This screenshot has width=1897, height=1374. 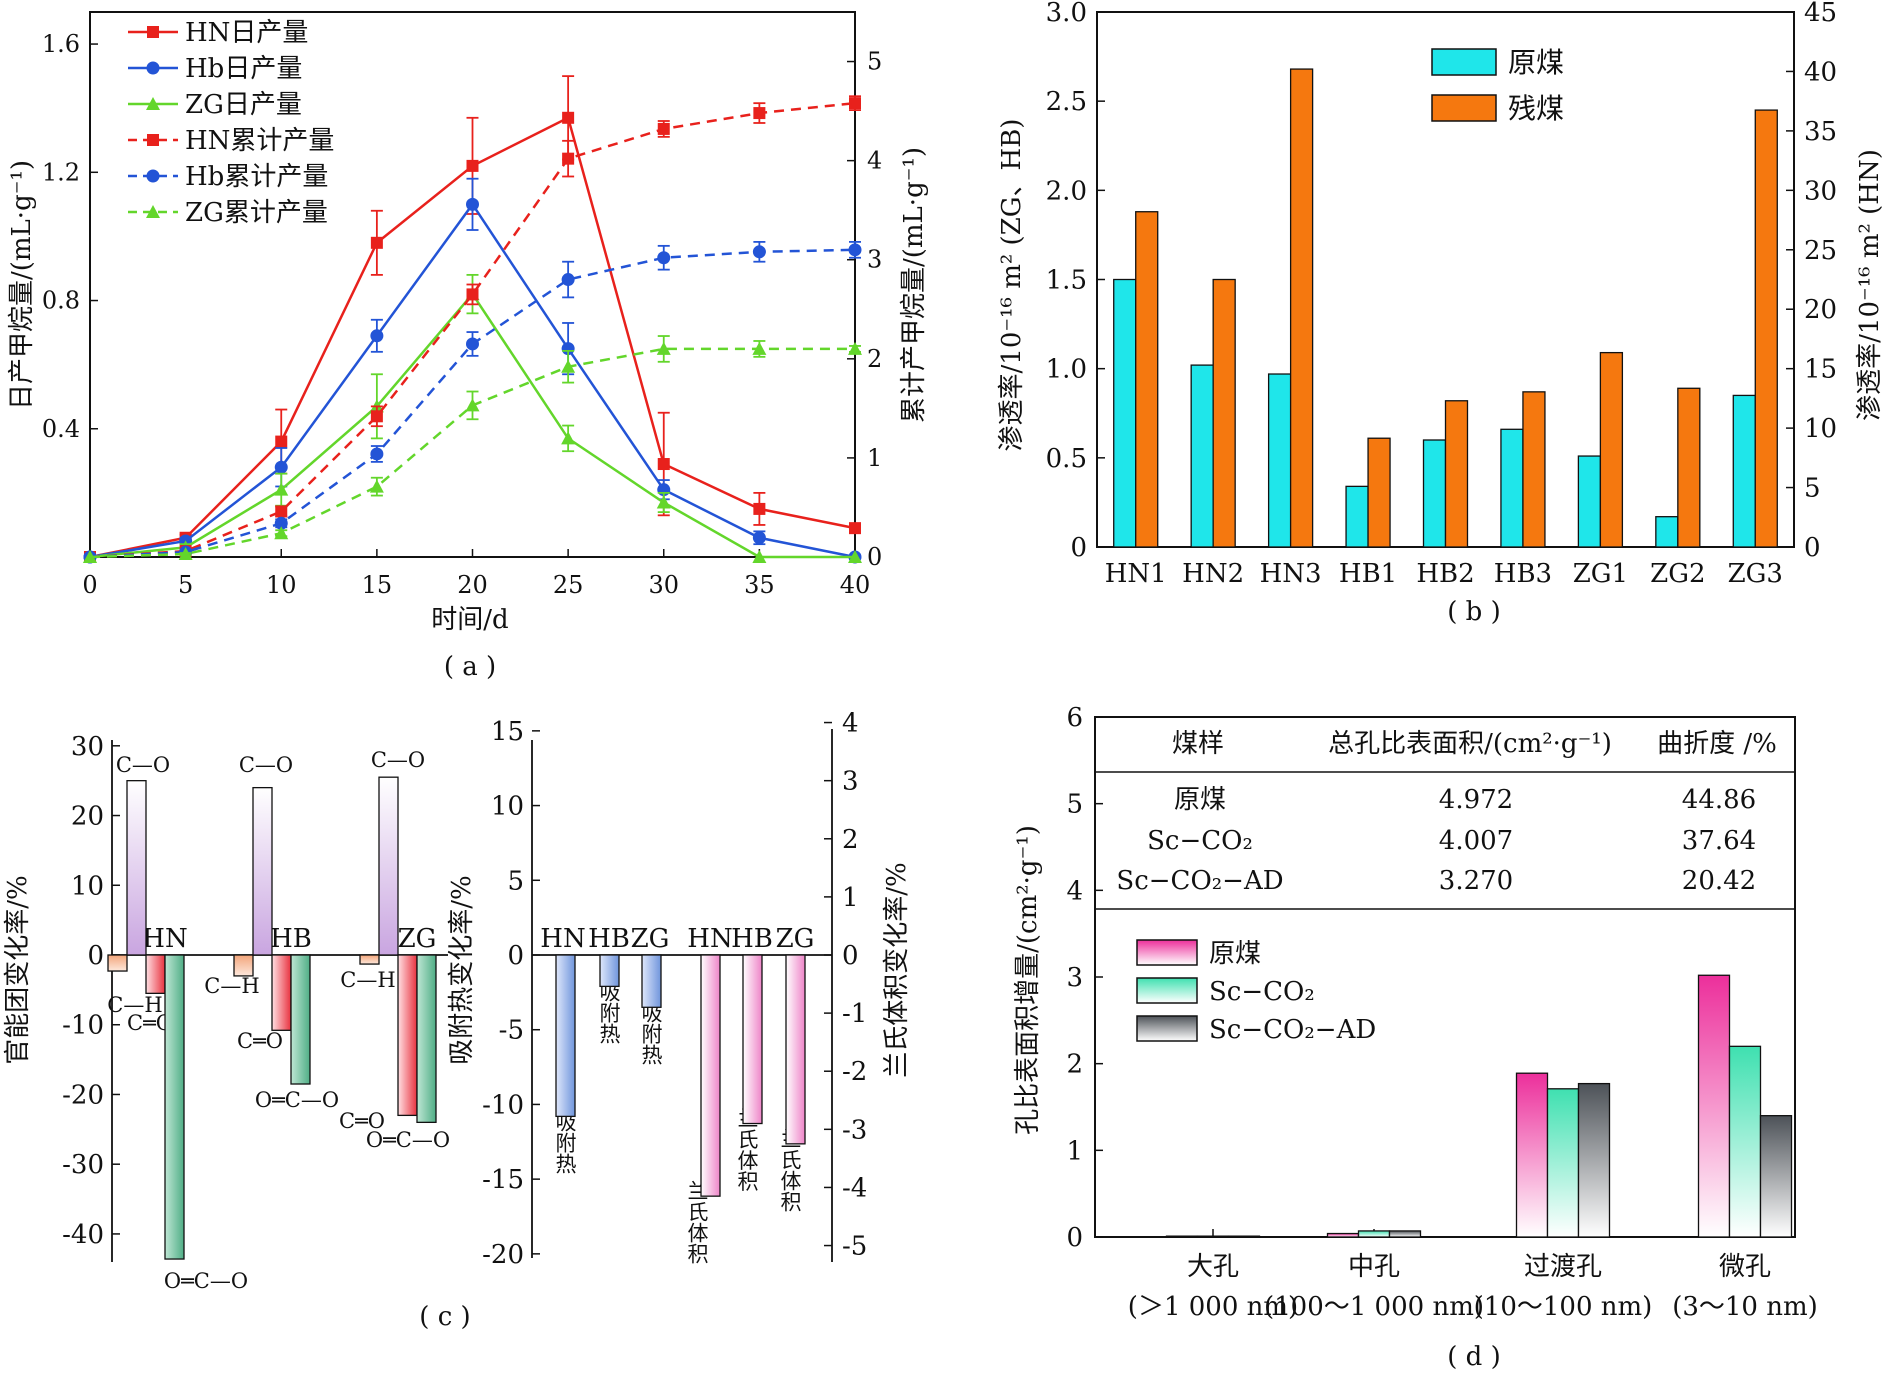 What do you see at coordinates (1473, 1357) in the screenshot?
I see `panel-d-caption: ( d )` at bounding box center [1473, 1357].